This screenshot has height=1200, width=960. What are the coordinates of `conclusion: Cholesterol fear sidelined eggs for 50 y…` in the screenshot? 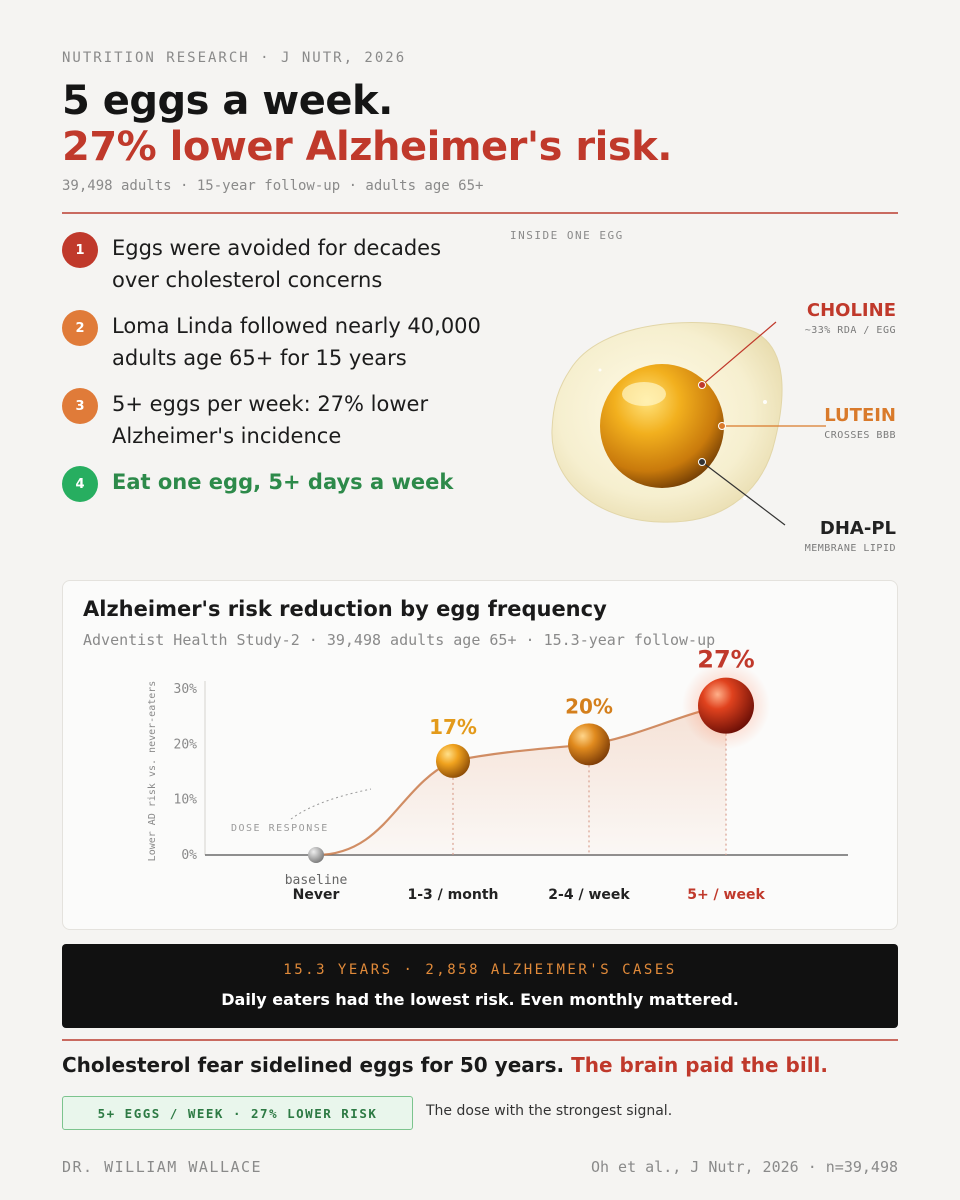 It's located at (445, 1065).